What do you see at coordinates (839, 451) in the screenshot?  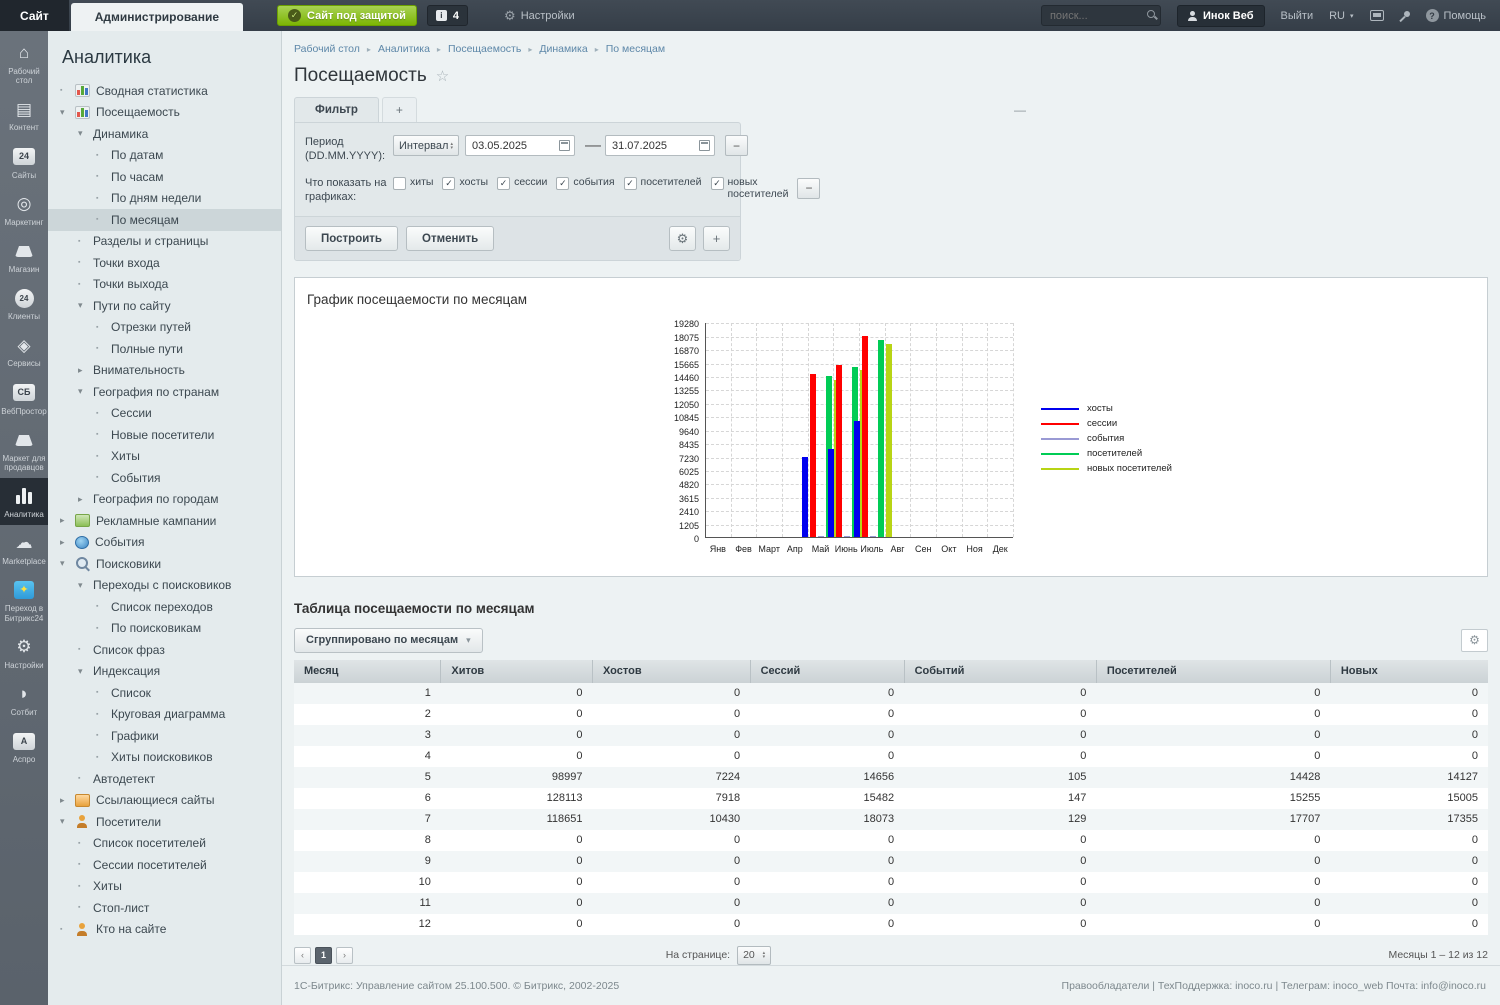 I see `bar-sessions-Июнь` at bounding box center [839, 451].